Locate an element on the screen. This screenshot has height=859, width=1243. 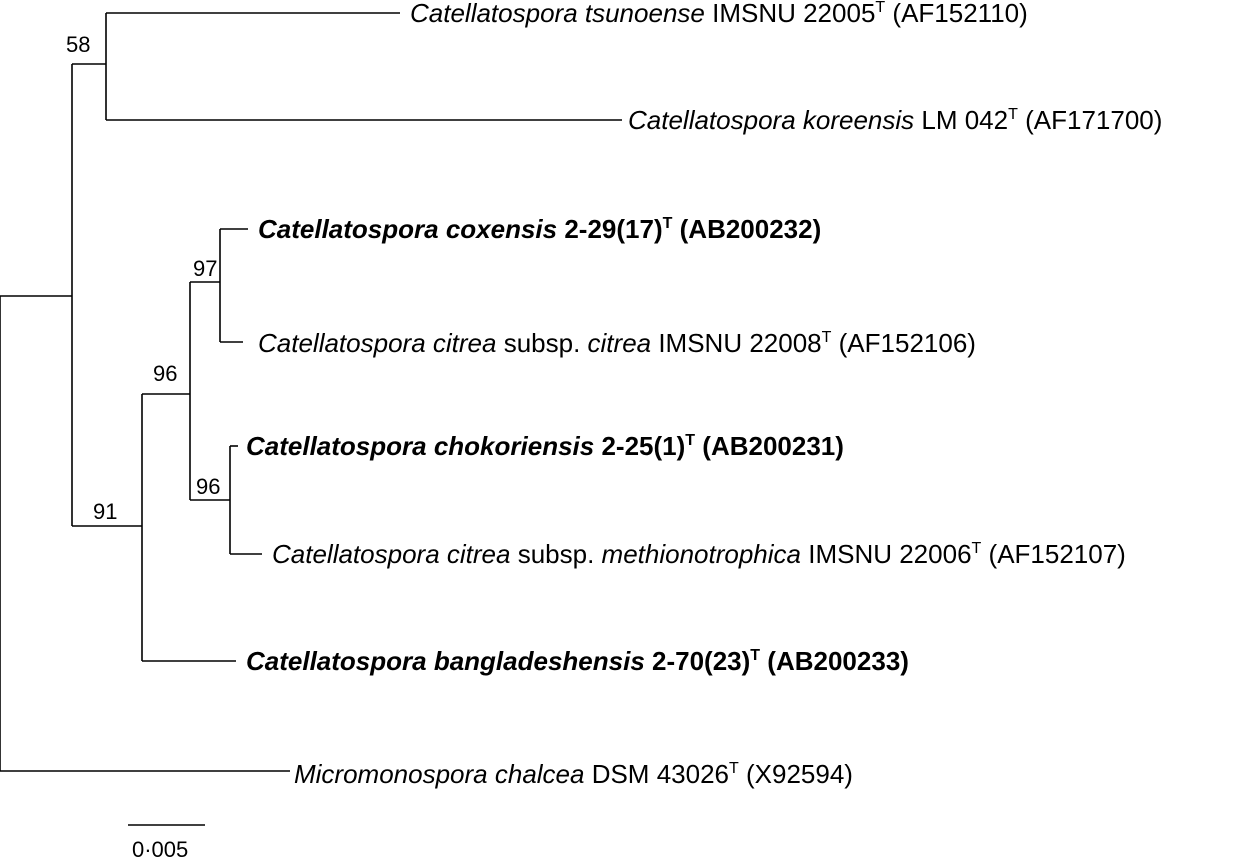
taxon-label-part: (X92594) is located at coordinates (796, 774).